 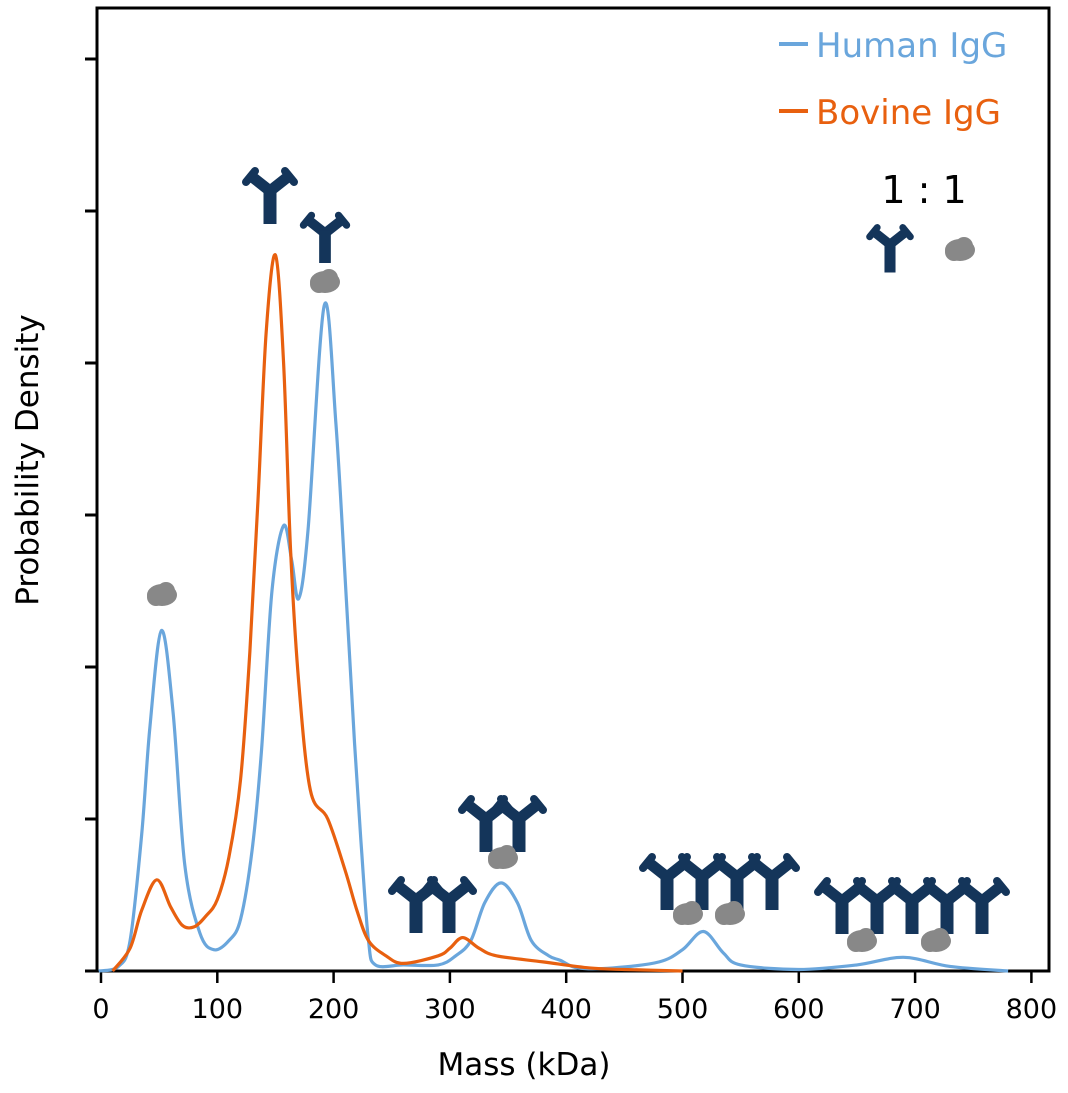 What do you see at coordinates (450, 1009) in the screenshot?
I see `x-tick-label: 300` at bounding box center [450, 1009].